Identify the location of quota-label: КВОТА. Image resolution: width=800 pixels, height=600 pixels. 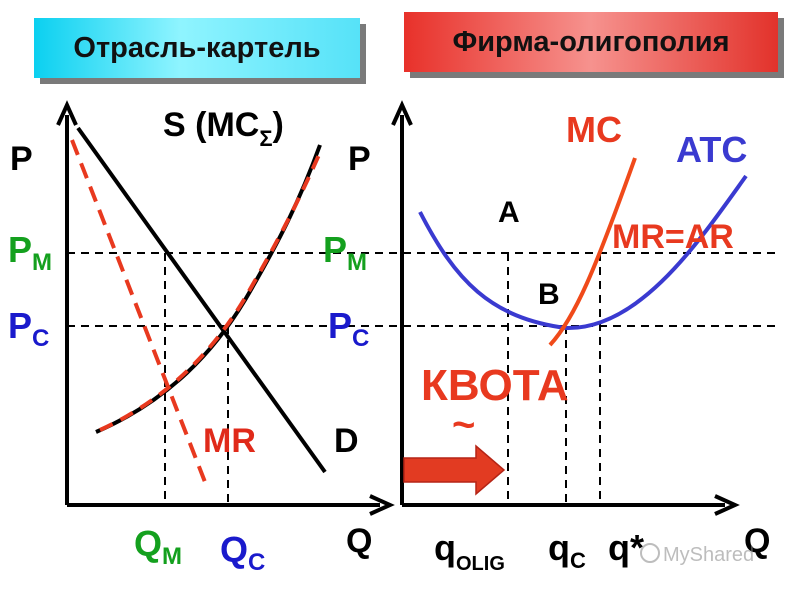
(495, 385).